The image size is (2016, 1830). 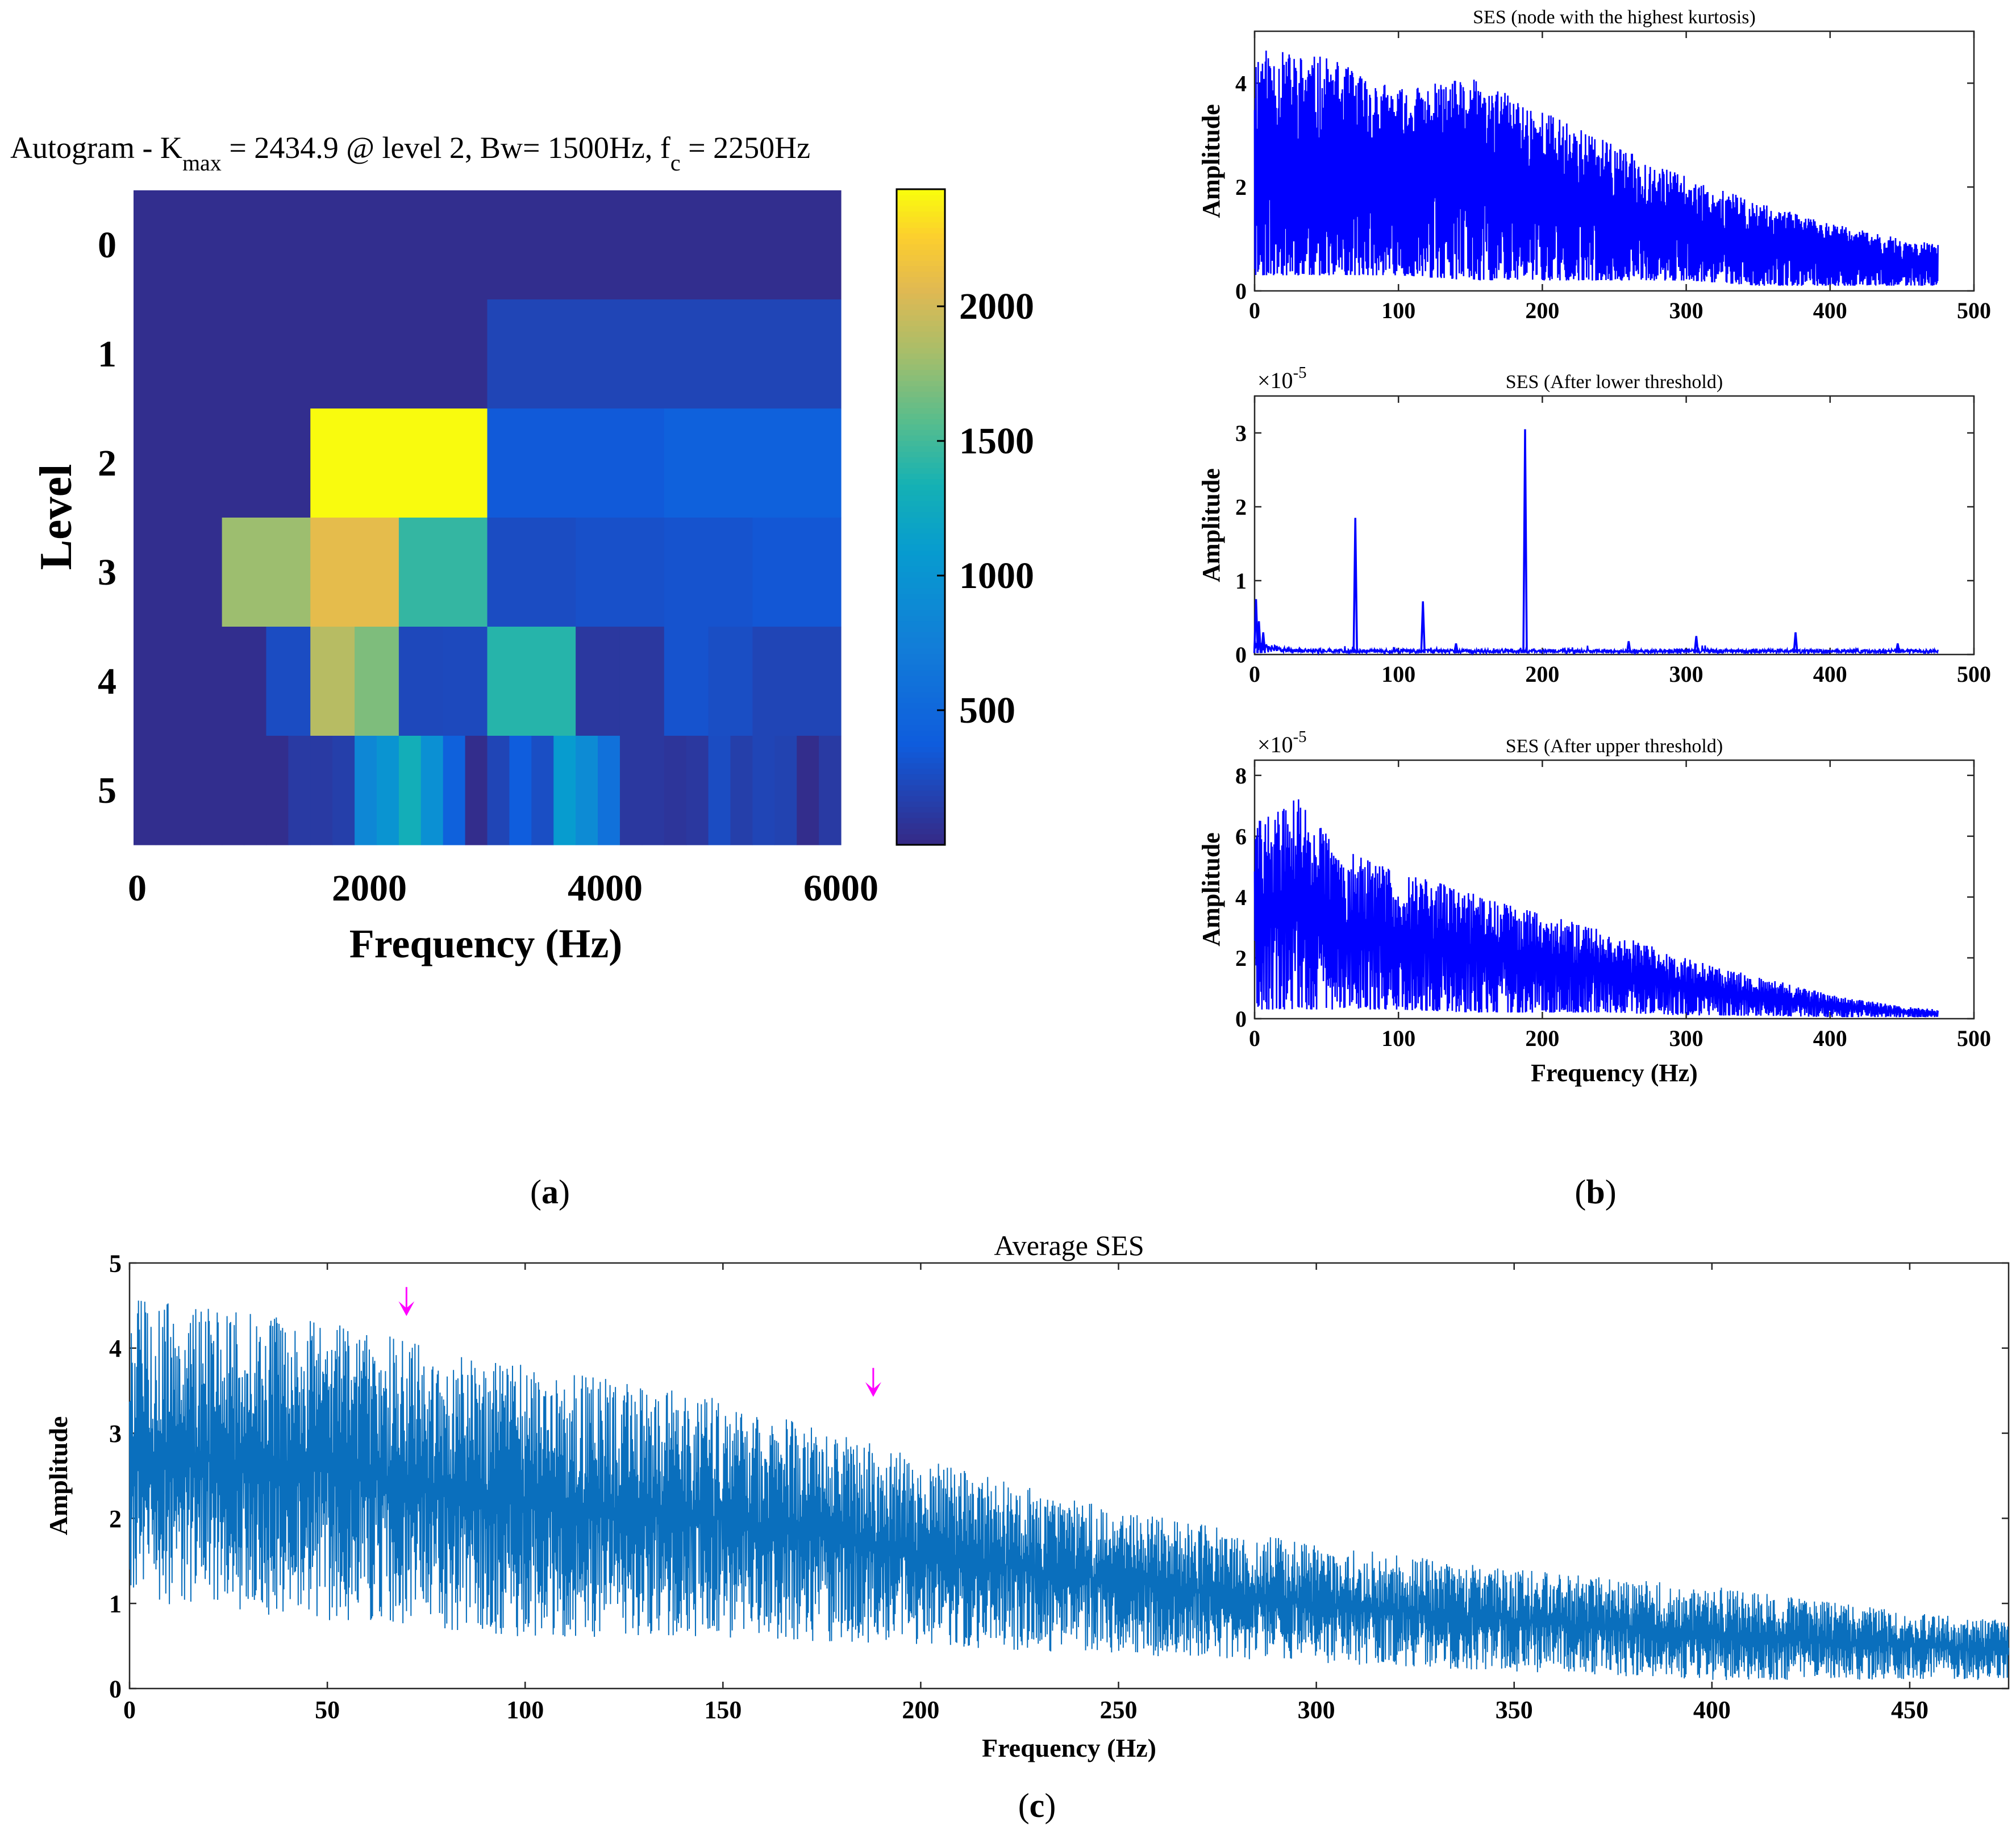 What do you see at coordinates (115, 1348) in the screenshot?
I see `y-tick-label: 4` at bounding box center [115, 1348].